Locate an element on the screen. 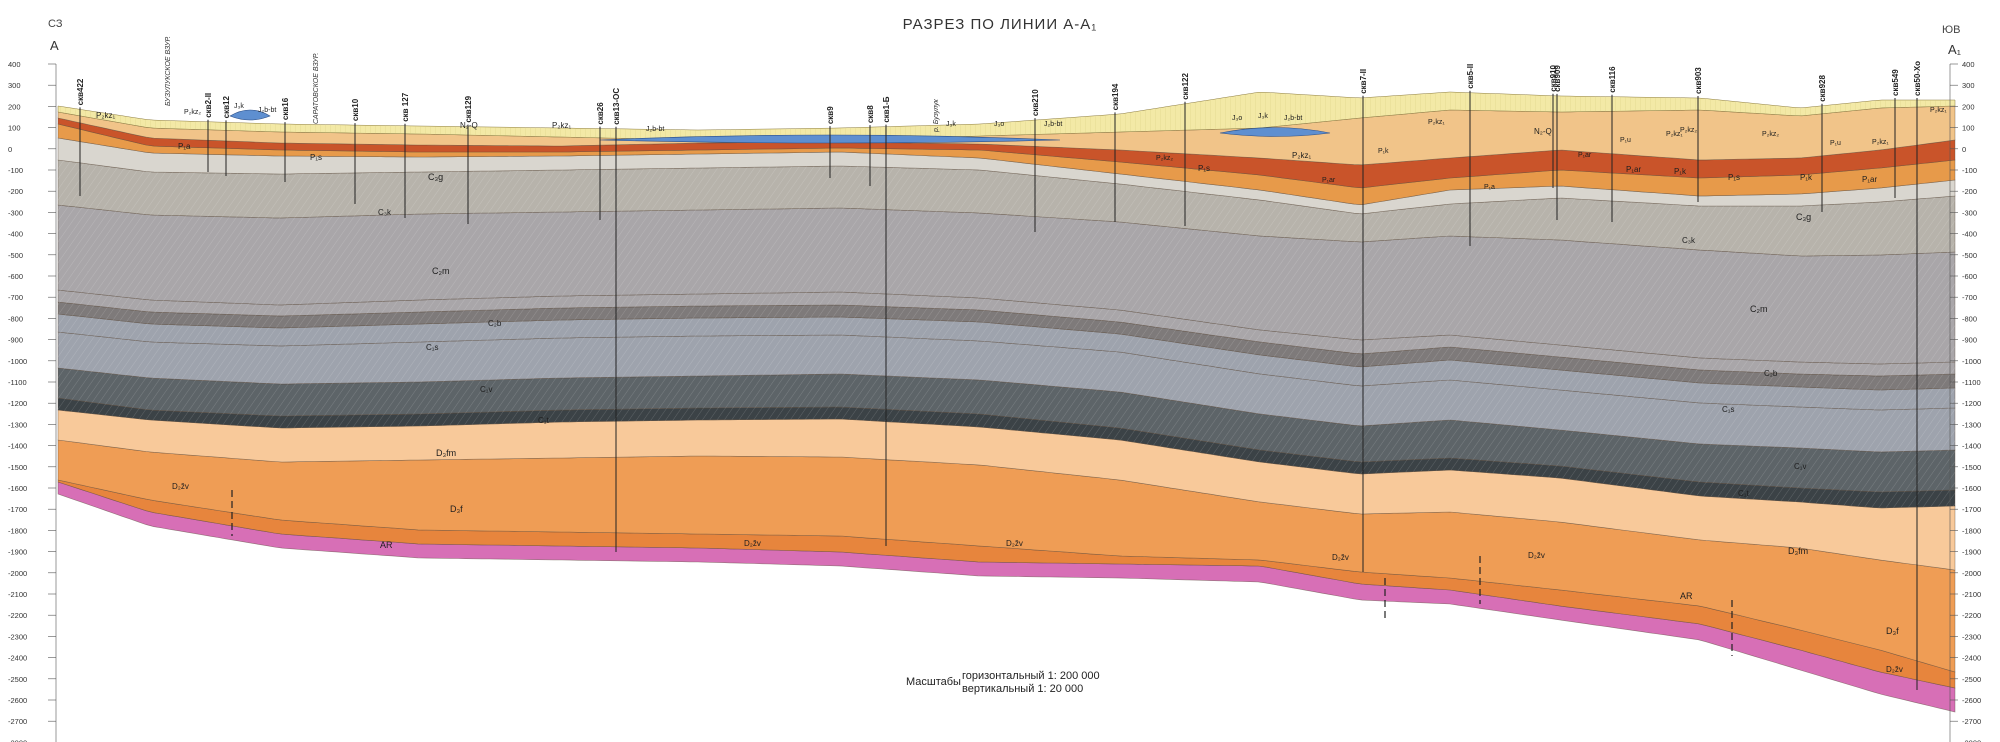 The width and height of the screenshot is (2000, 742). well-label: скв9 is located at coordinates (830, 115).